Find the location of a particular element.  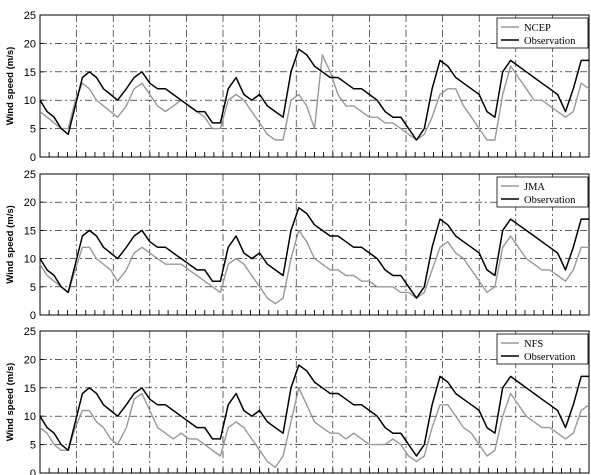

series-line is located at coordinates (314, 267).